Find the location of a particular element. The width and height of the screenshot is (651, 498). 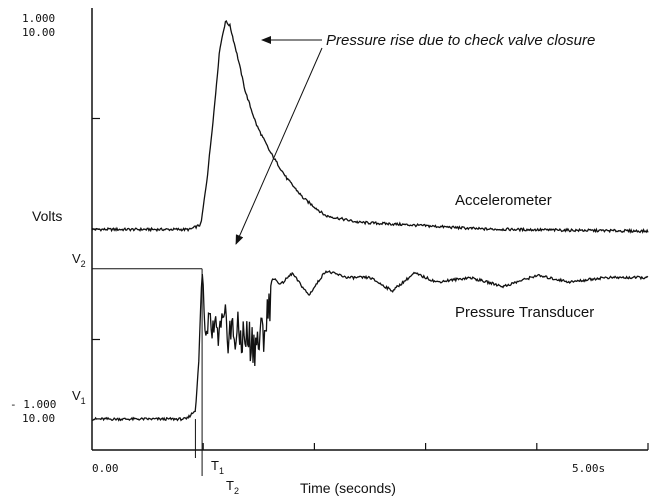

t2-subscript: 2 is located at coordinates (236, 491).